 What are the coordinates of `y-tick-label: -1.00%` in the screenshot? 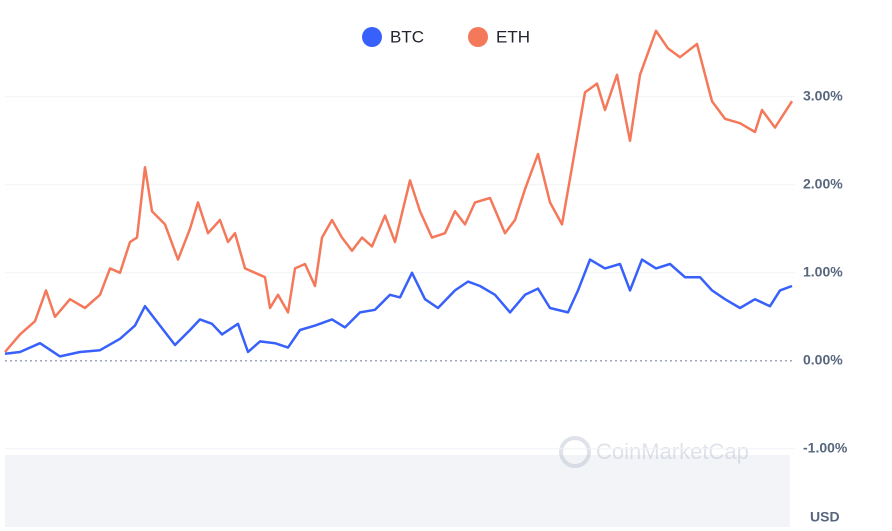 It's located at (825, 448).